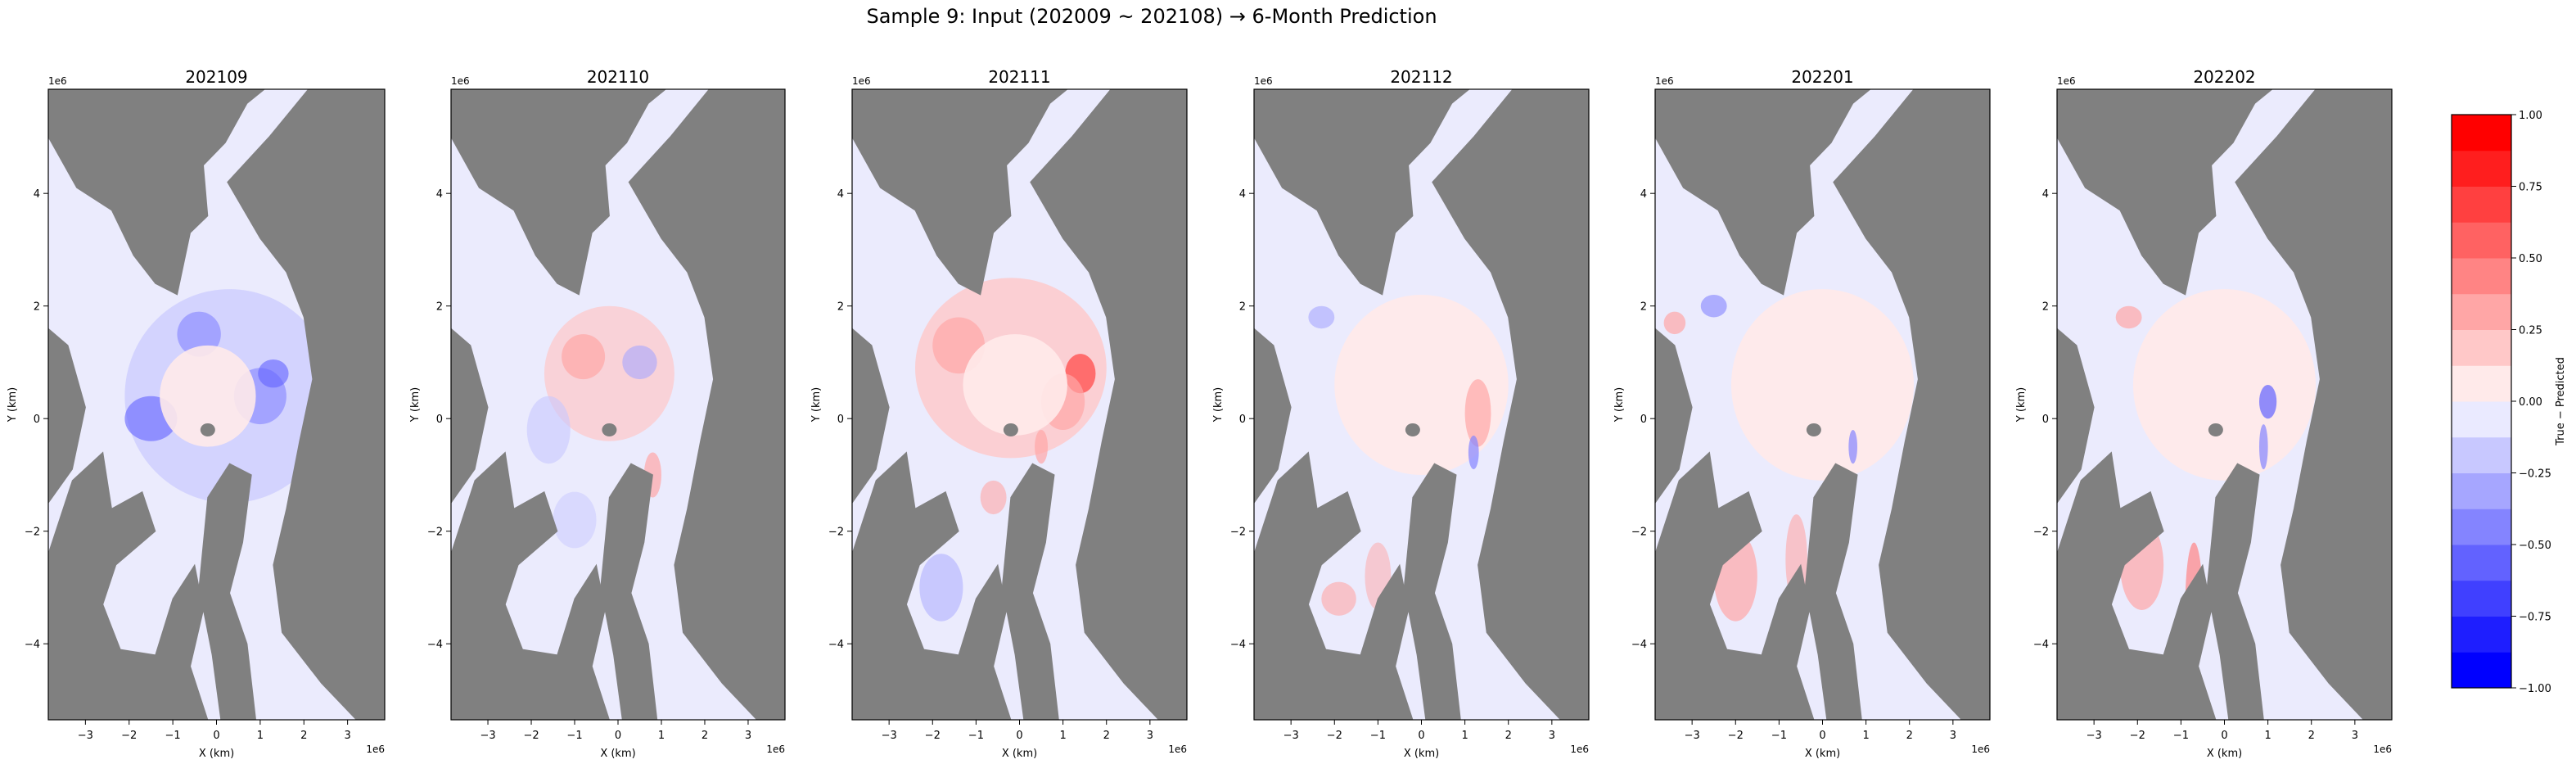 This screenshot has height=764, width=2576. Describe the element at coordinates (2561, 401) in the screenshot. I see `colorbar-label: True − Predicted` at that location.